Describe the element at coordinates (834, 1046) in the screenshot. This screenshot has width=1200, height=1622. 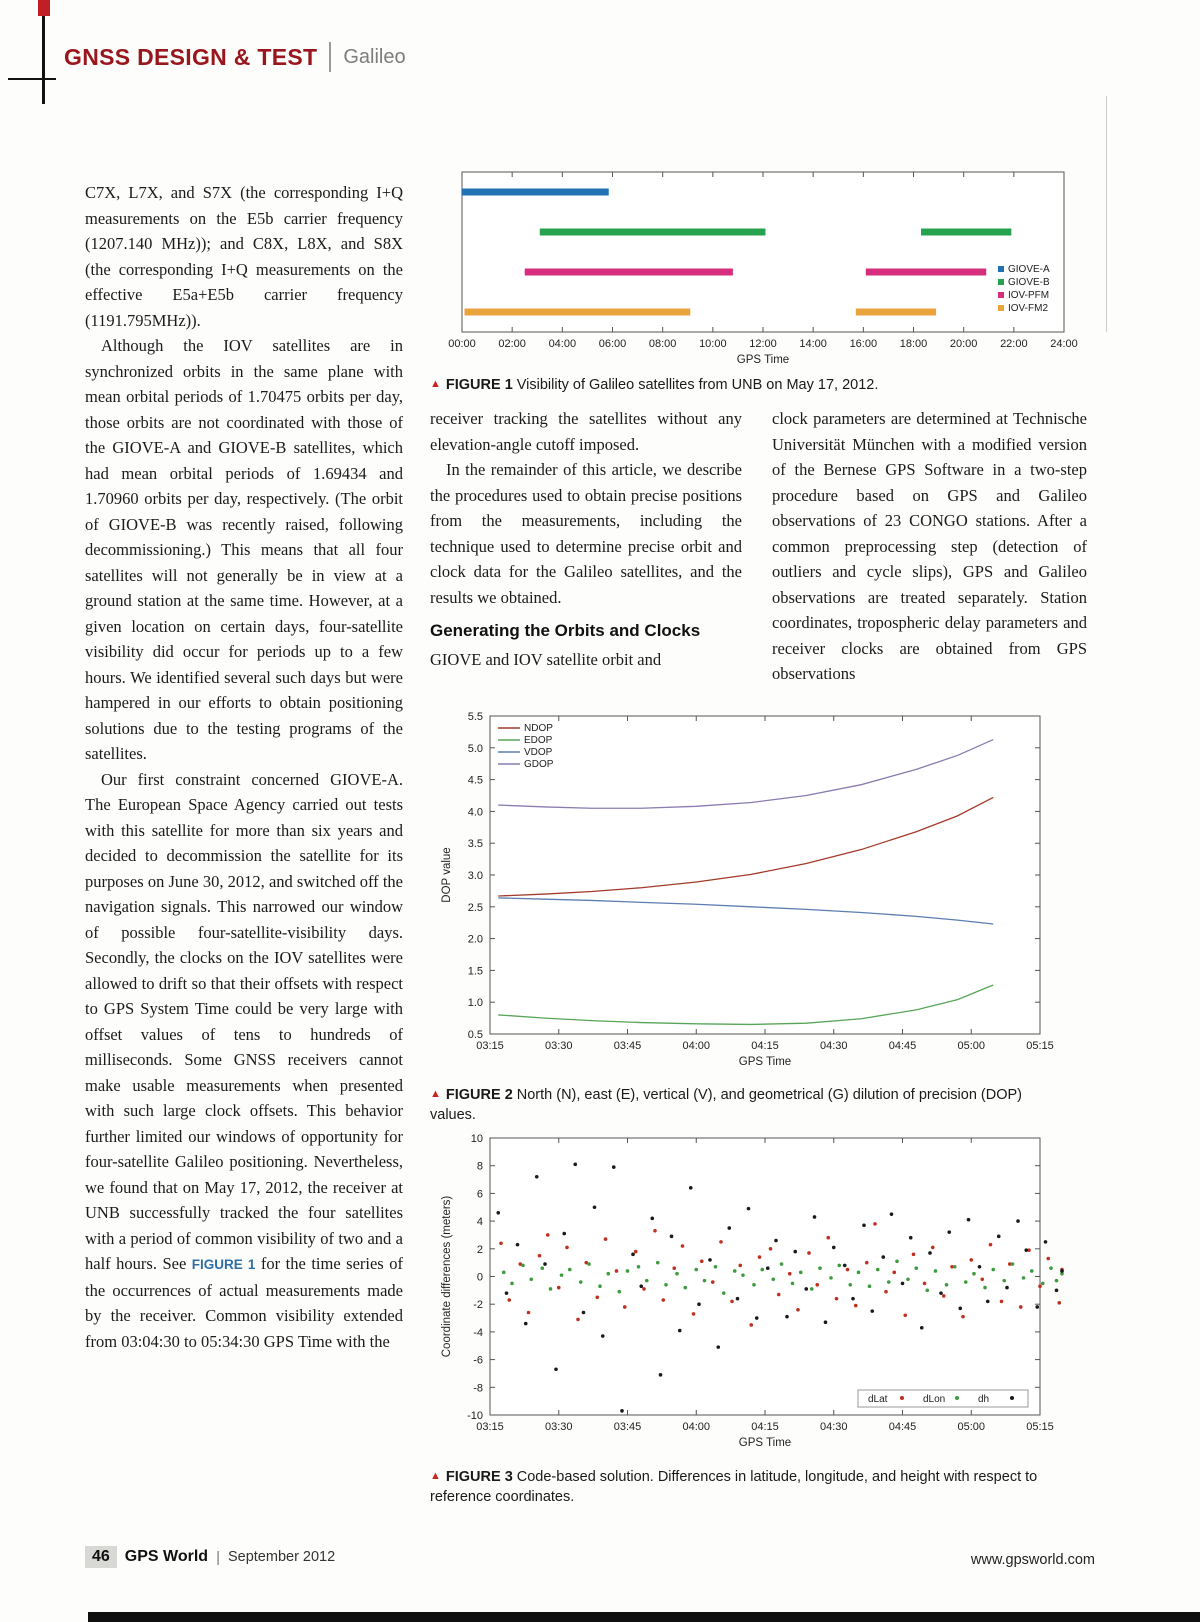
I see `svg-text: 04:30` at that location.